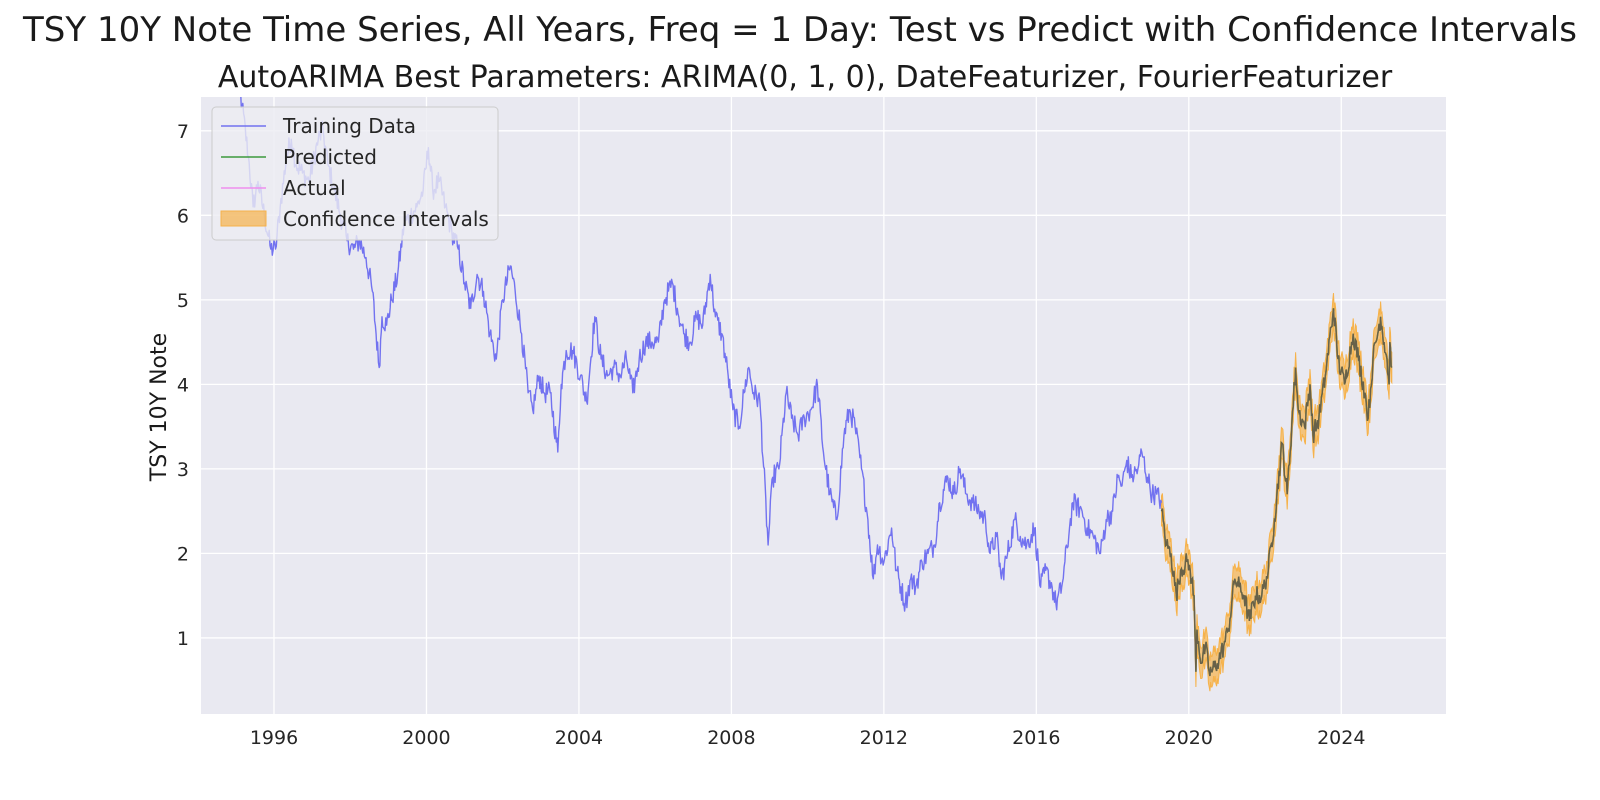 The width and height of the screenshot is (1600, 800). Describe the element at coordinates (579, 738) in the screenshot. I see `x-tick-label: 2004` at that location.